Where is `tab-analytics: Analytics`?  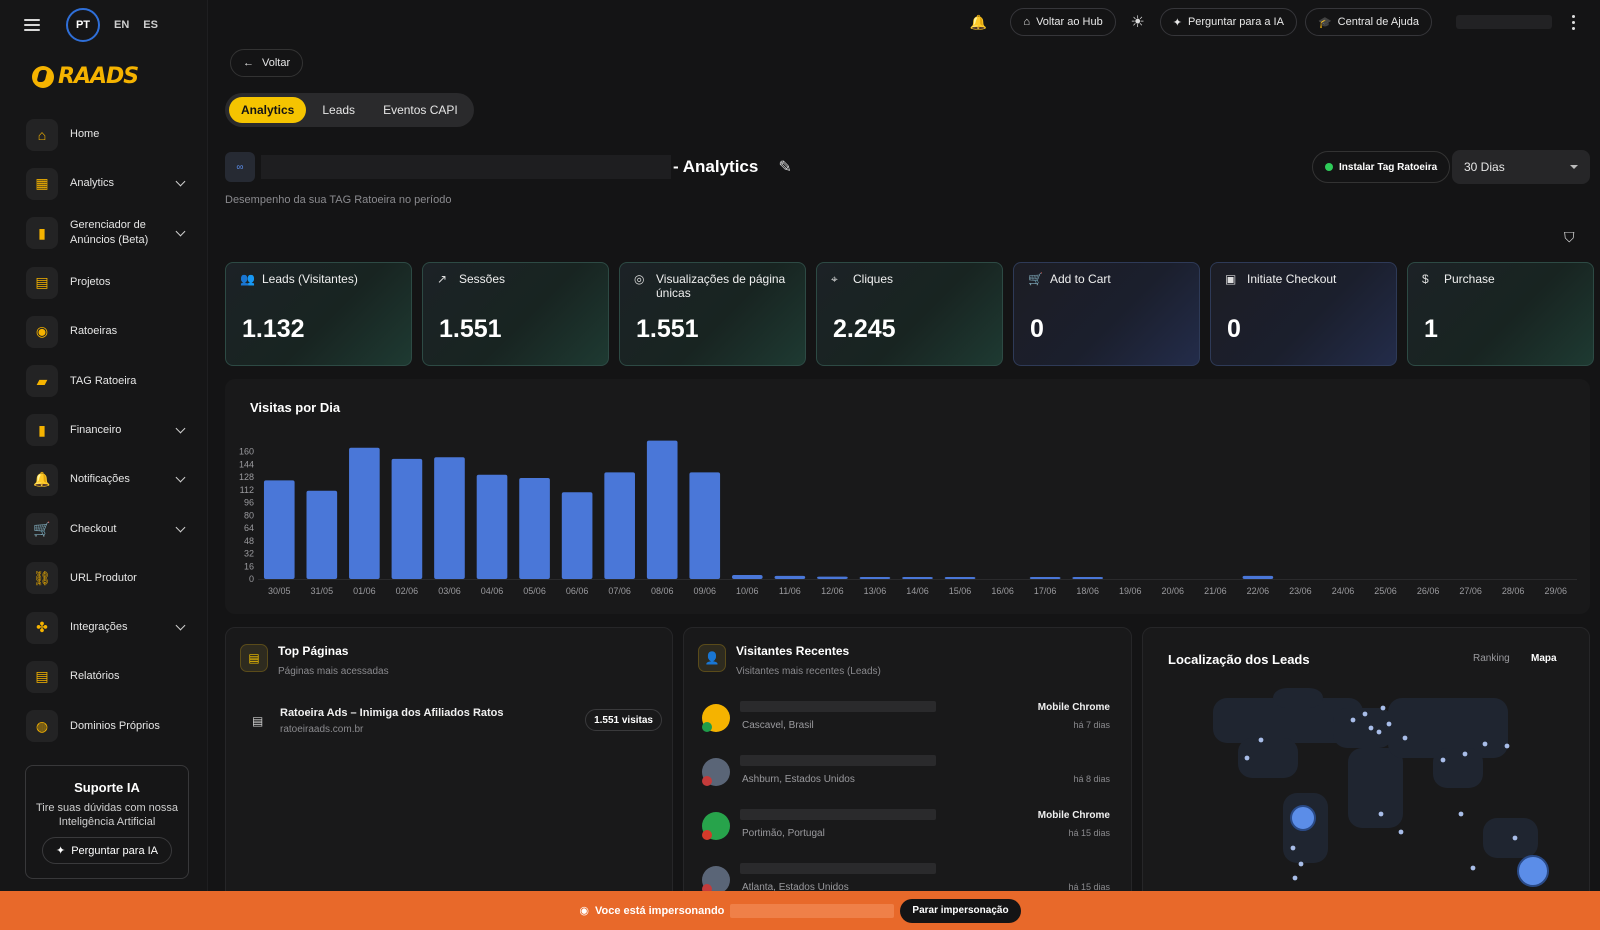
tab-analytics: Analytics is located at coordinates (268, 110).